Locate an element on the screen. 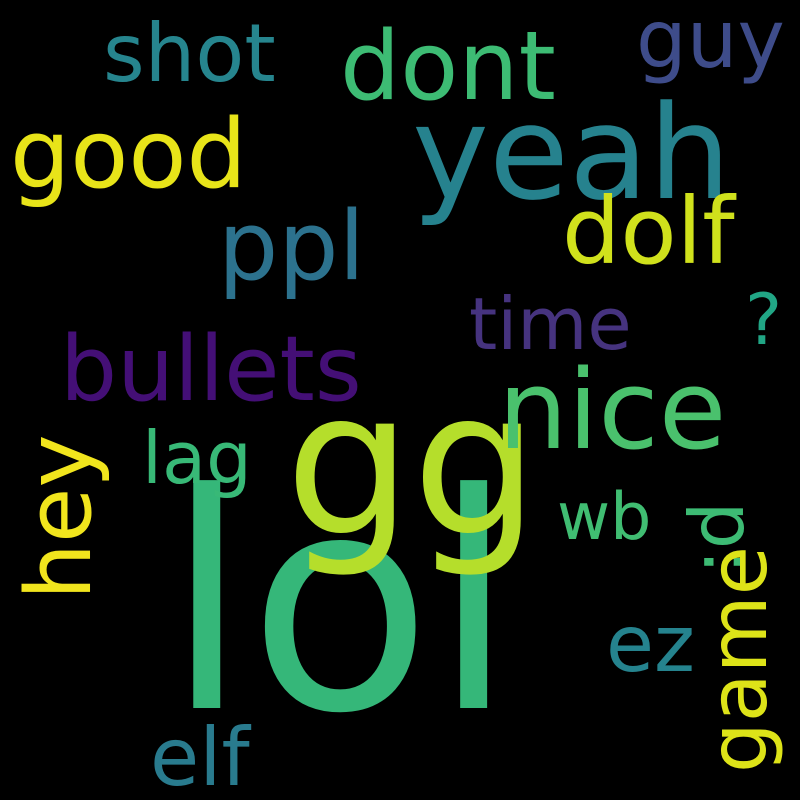 The width and height of the screenshot is (800, 800). word-game: game is located at coordinates (738, 659).